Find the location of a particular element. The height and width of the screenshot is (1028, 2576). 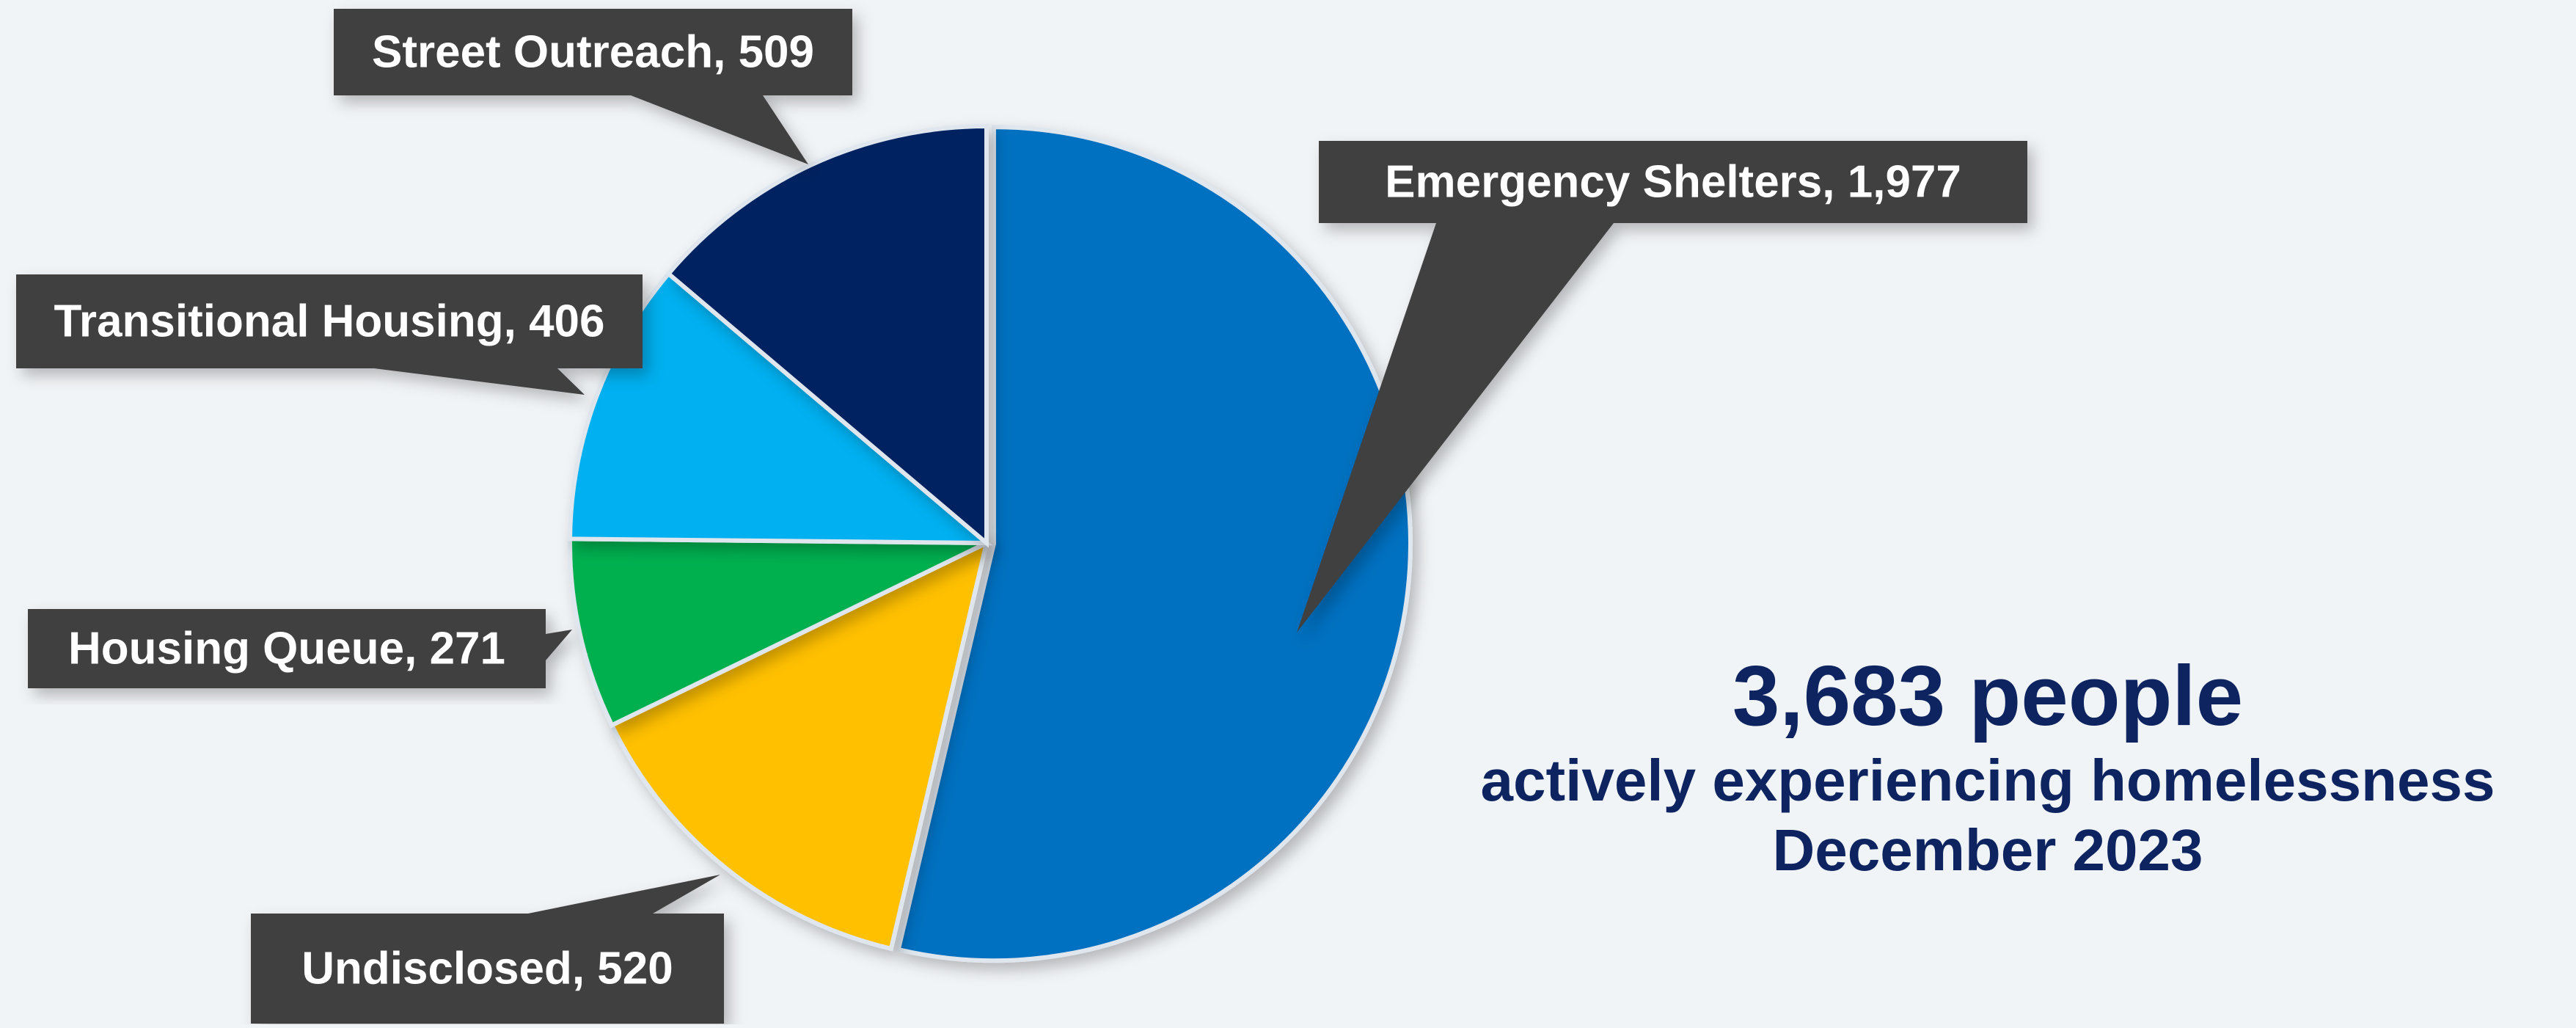

pie-slice-undisclosed is located at coordinates (800, 745).